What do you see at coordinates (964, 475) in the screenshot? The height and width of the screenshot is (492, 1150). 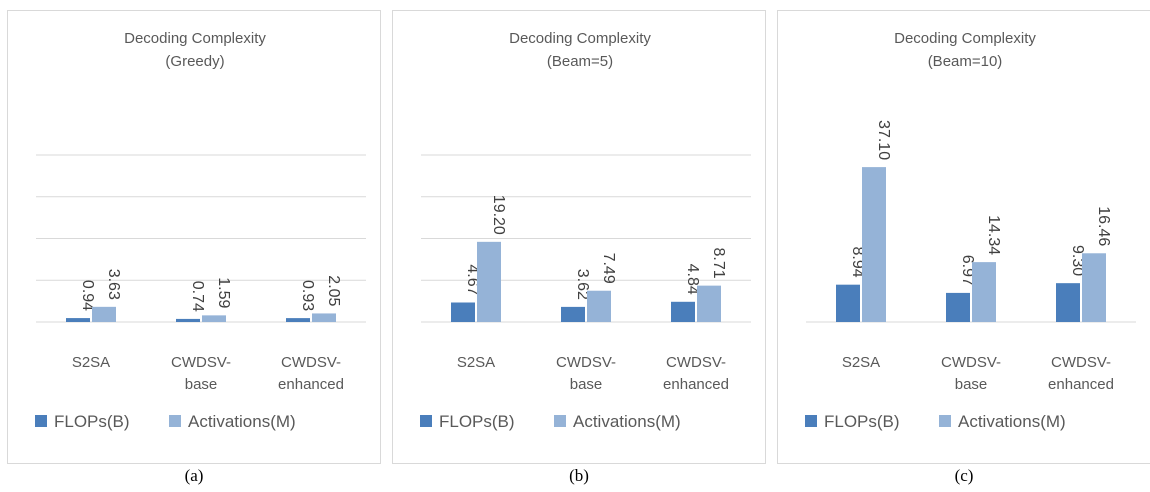 I see `caption-c: (c)` at bounding box center [964, 475].